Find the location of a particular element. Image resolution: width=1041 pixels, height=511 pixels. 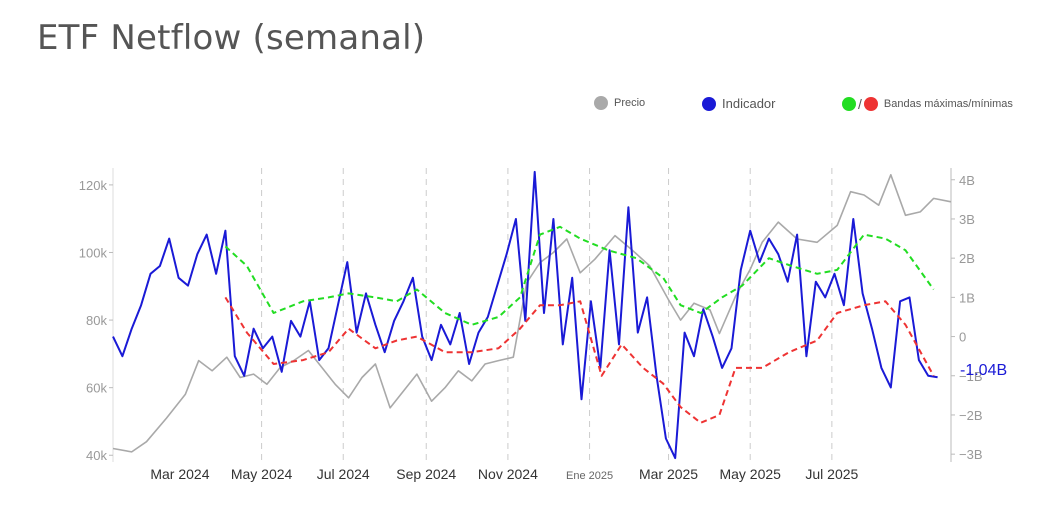

x-tick-label: Jul 2025 is located at coordinates (831, 474).